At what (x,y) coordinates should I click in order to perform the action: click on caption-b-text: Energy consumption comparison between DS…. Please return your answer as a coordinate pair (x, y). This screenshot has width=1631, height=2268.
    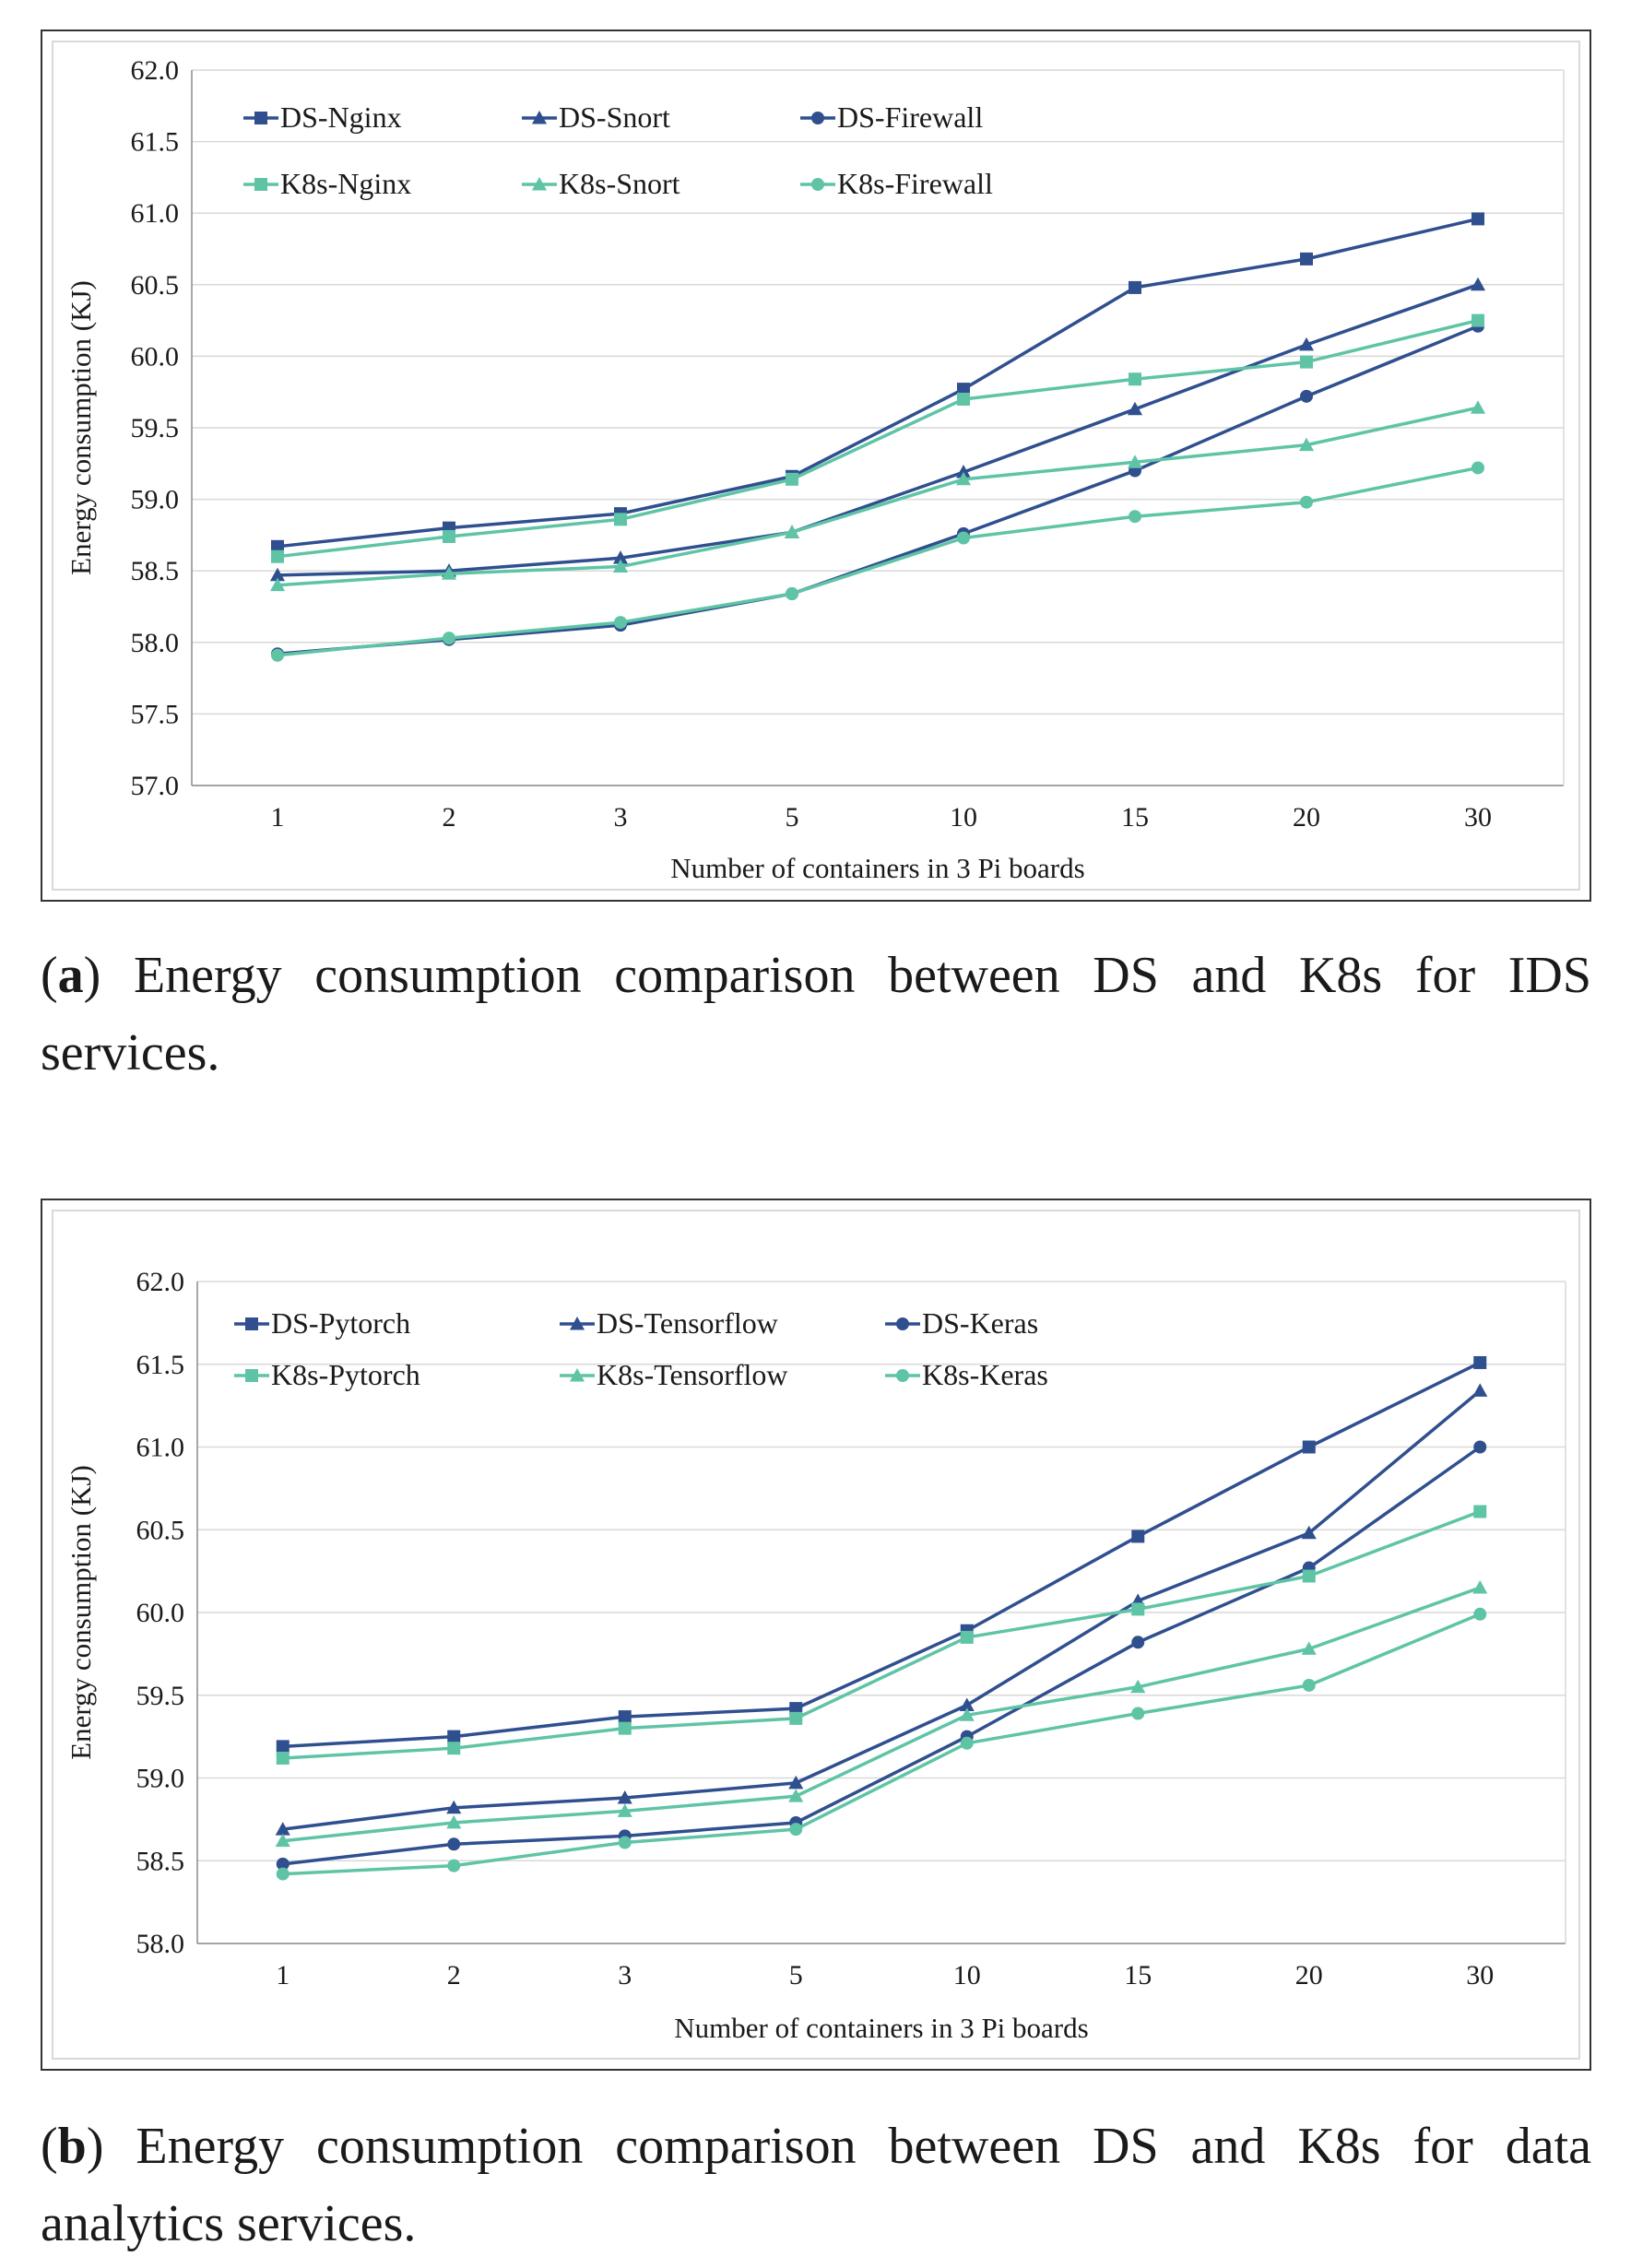
    Looking at the image, I should click on (816, 2185).